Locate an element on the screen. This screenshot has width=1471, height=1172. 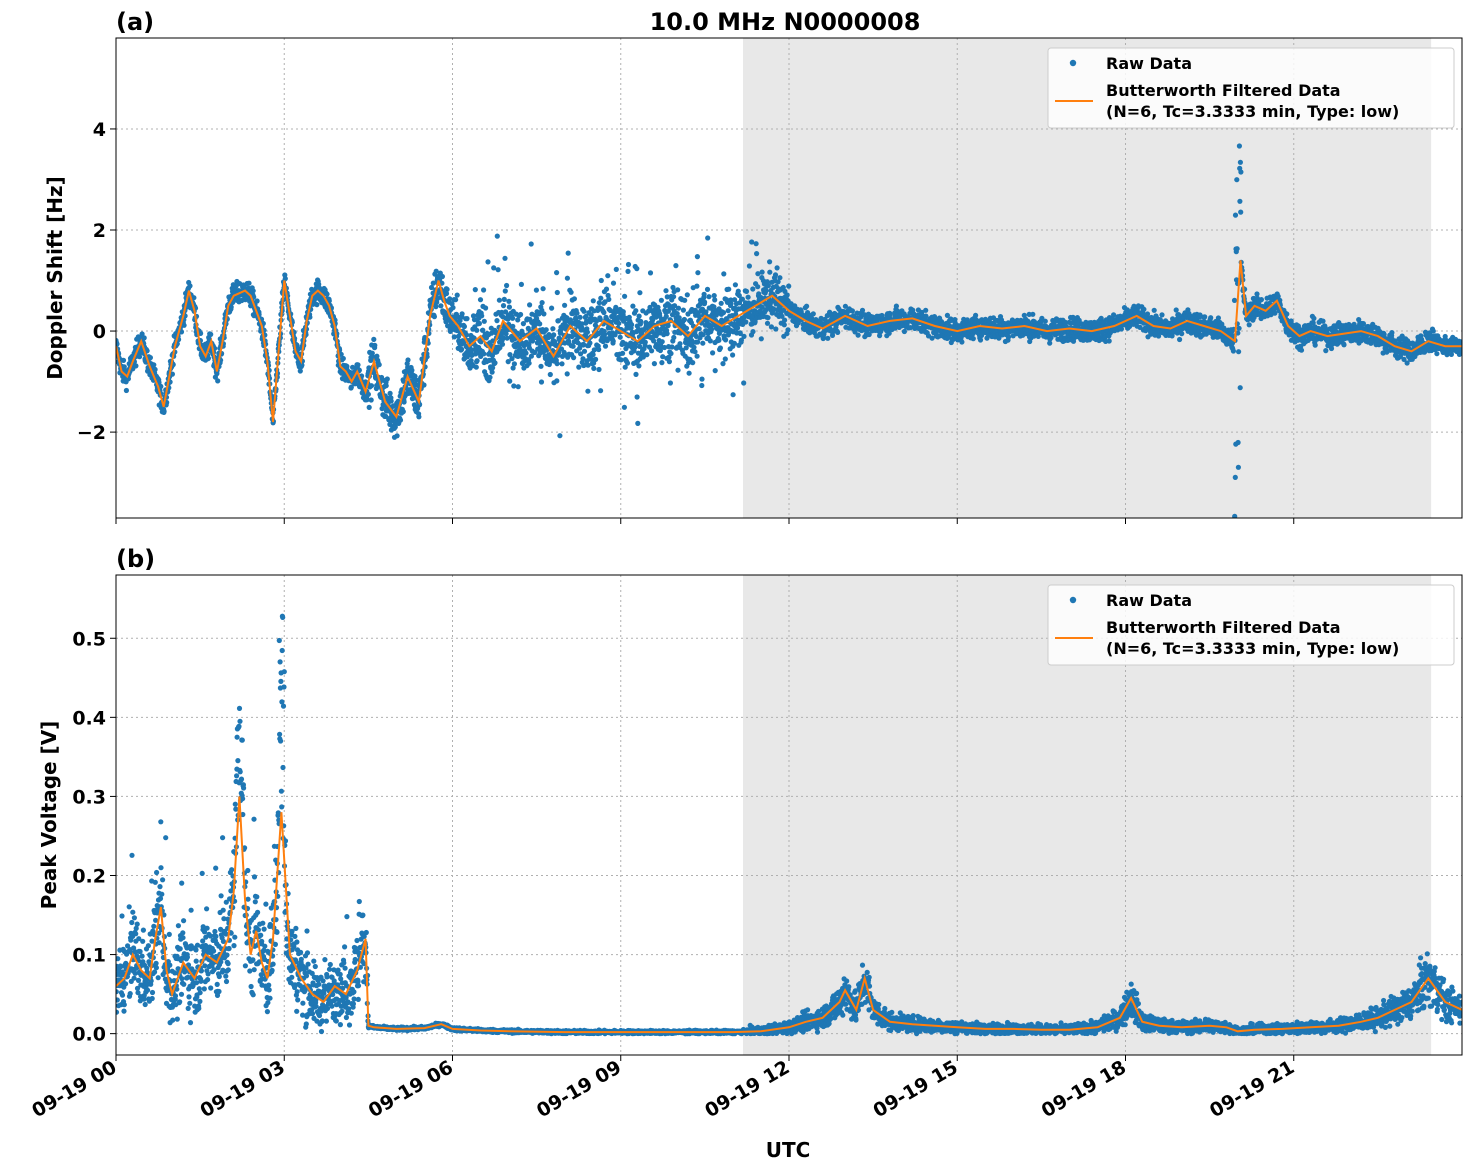
figure-title: 10.0 MHz N0000008 is located at coordinates (785, 22).